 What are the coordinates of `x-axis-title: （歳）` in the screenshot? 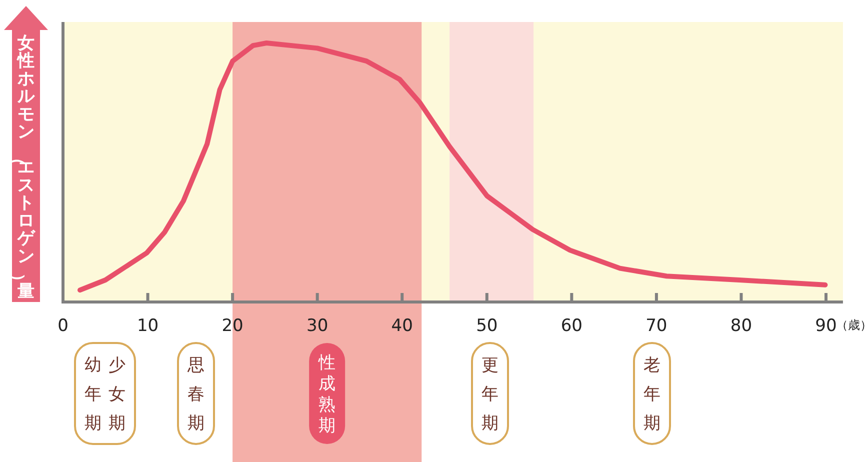 It's located at (852, 325).